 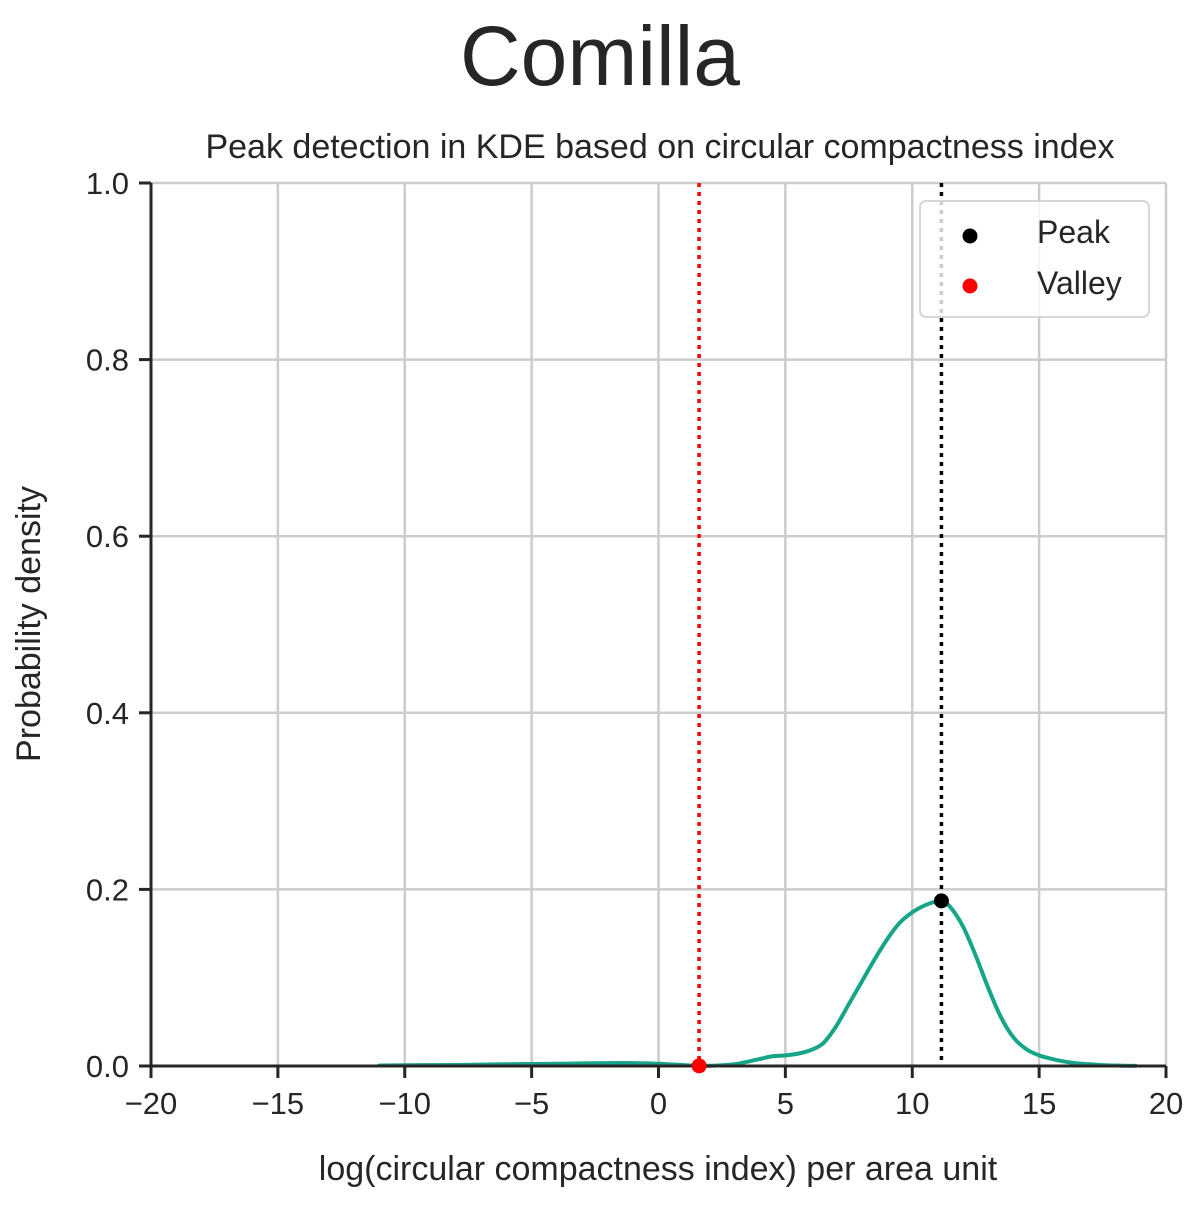 What do you see at coordinates (151, 1103) in the screenshot?
I see `x-tick-label: −20` at bounding box center [151, 1103].